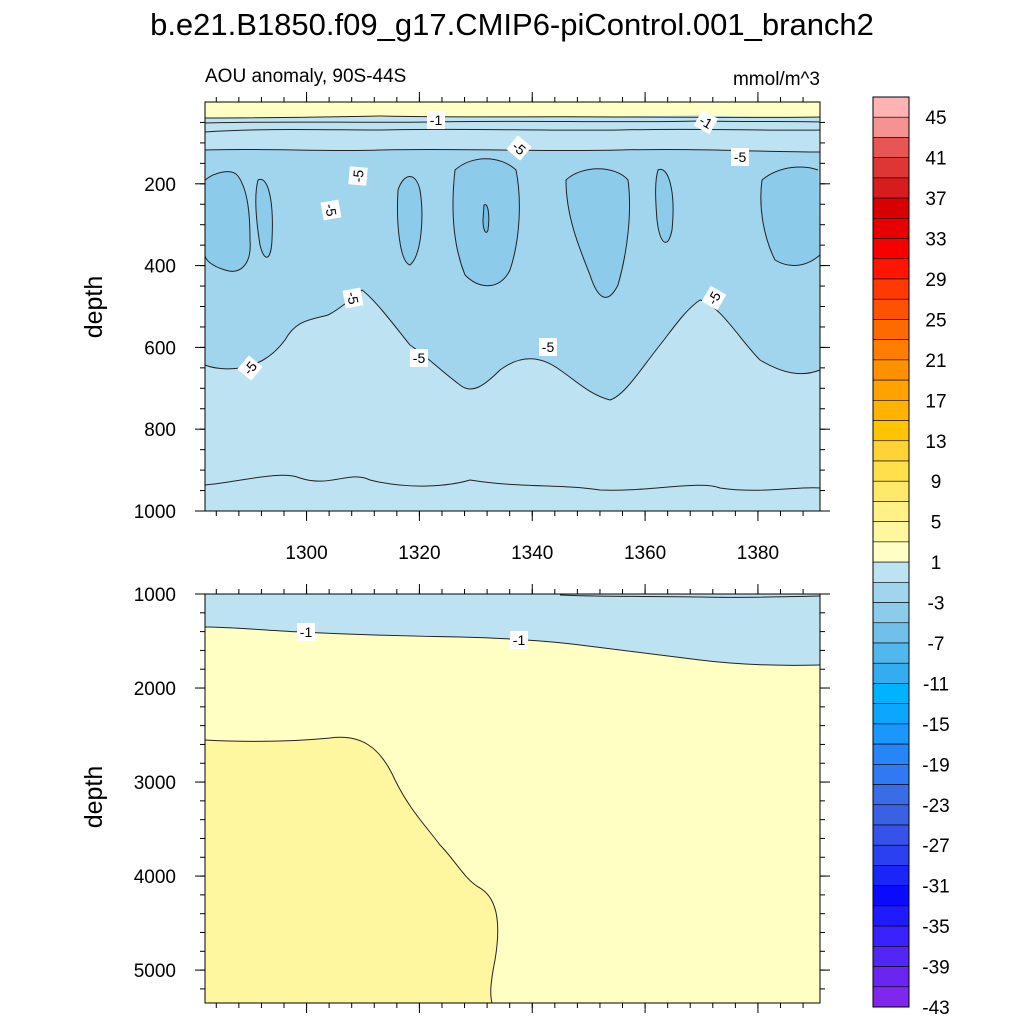 The width and height of the screenshot is (1024, 1024). I want to click on colorbar-tick-label: -11, so click(936, 684).